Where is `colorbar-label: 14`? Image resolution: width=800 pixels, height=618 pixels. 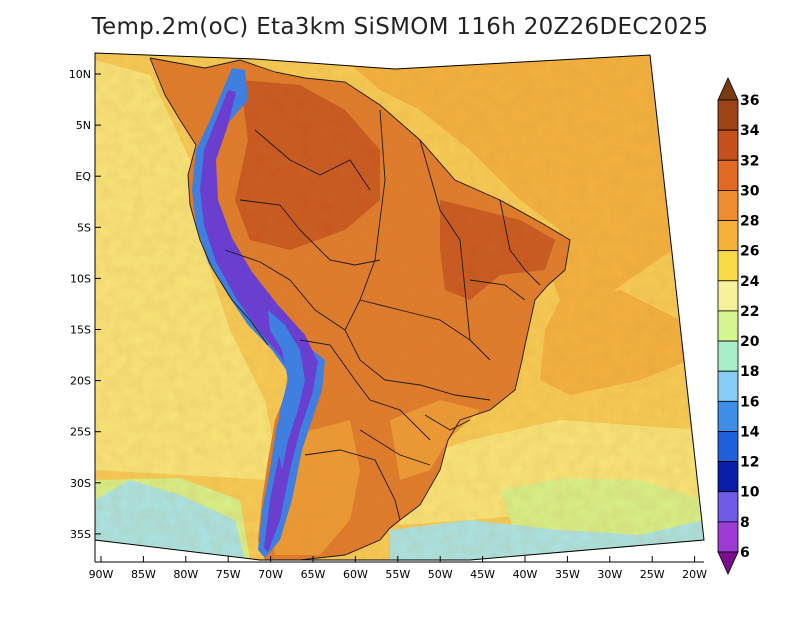 colorbar-label: 14 is located at coordinates (750, 432).